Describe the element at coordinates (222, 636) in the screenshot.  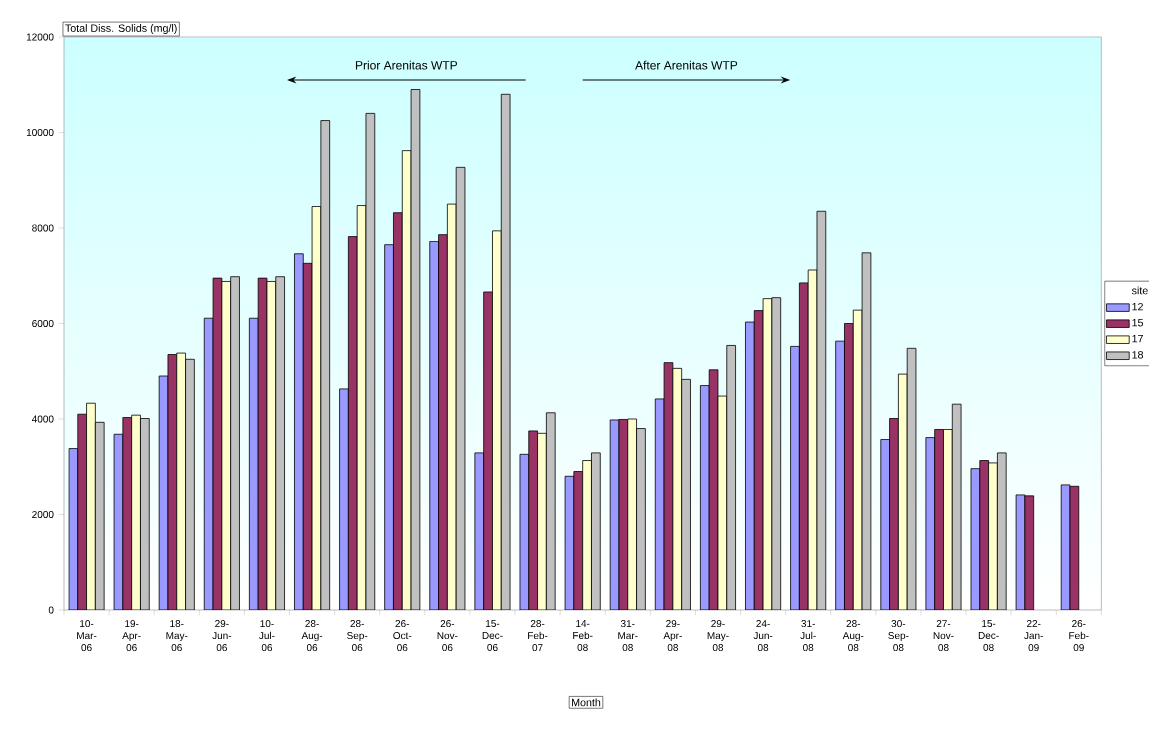
I see `x-tick-label: 29-Jun-06` at that location.